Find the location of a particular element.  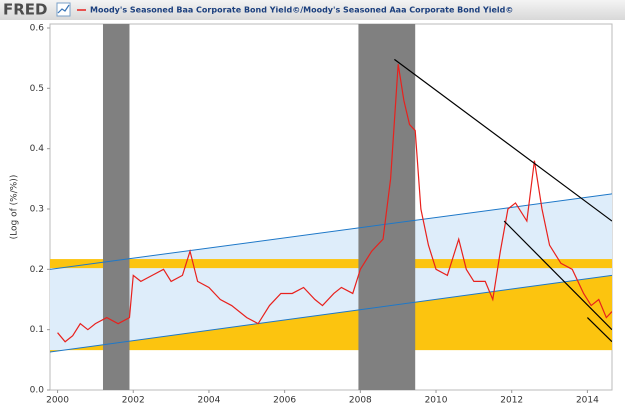

x-tick-label: 2002 is located at coordinates (133, 401).